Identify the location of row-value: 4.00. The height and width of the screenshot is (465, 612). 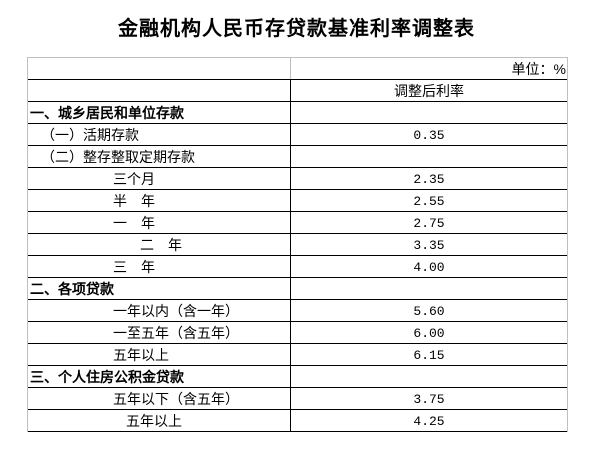
(429, 267).